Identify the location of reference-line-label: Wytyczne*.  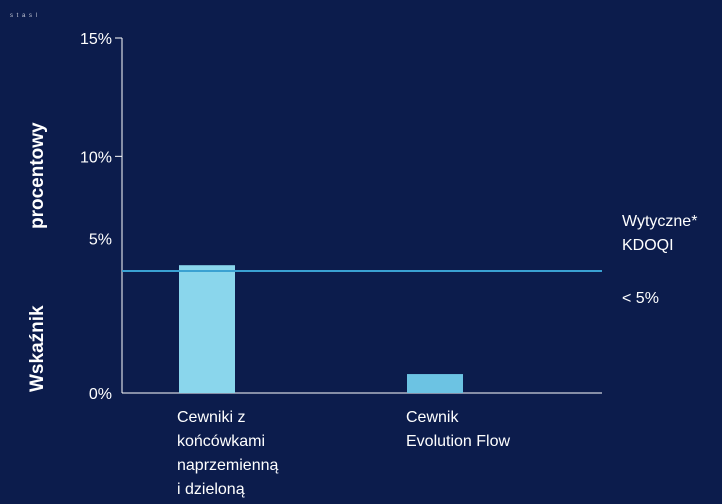
(659, 221).